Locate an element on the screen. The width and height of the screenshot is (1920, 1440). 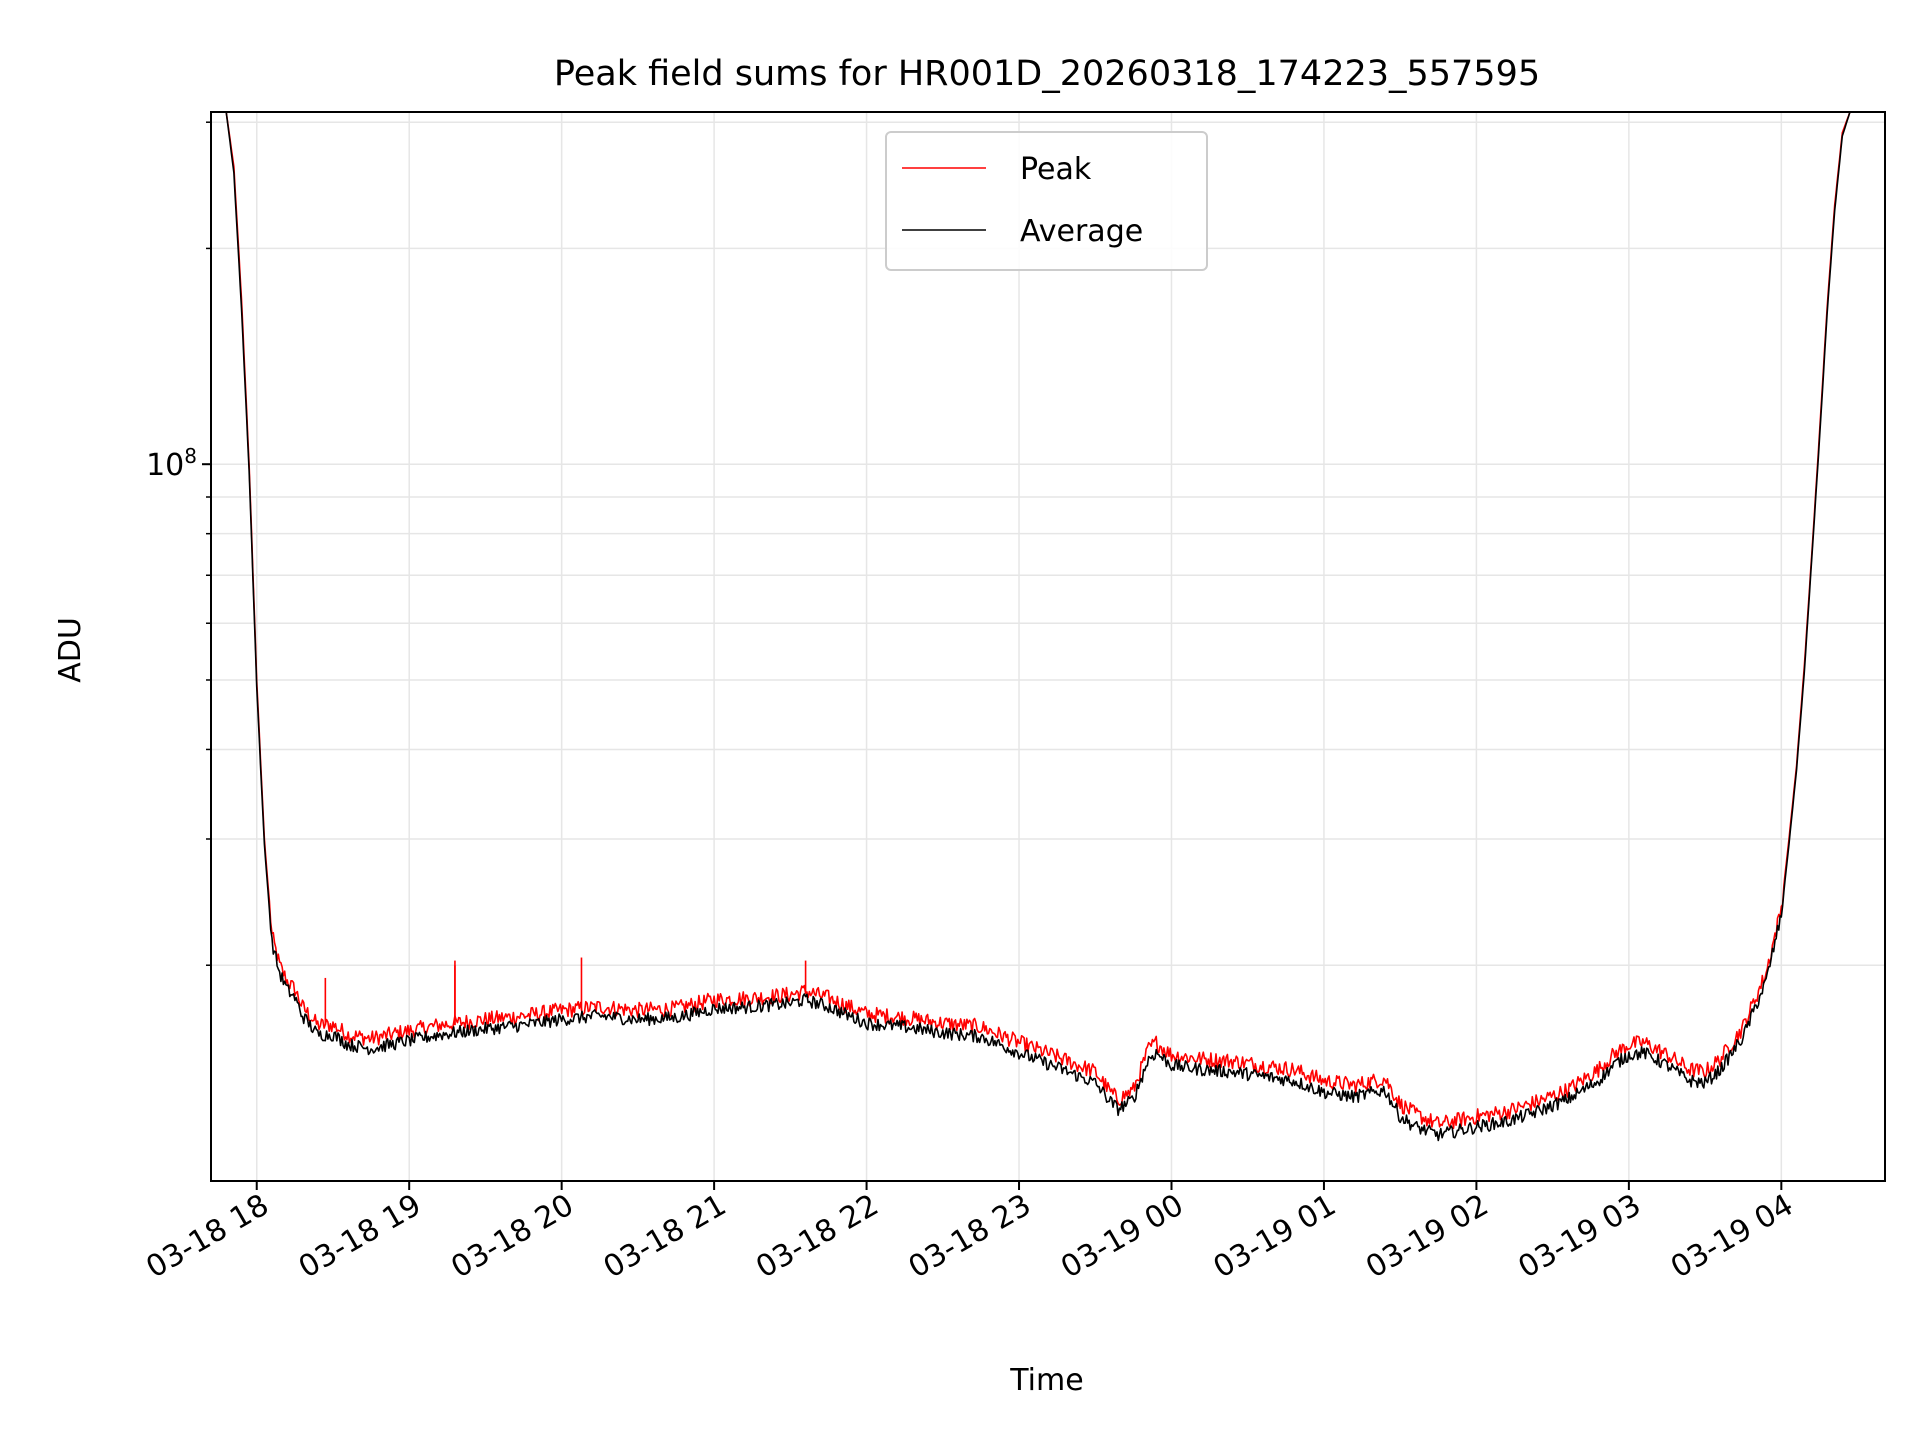
legend: Peak Average is located at coordinates (1046, 201).